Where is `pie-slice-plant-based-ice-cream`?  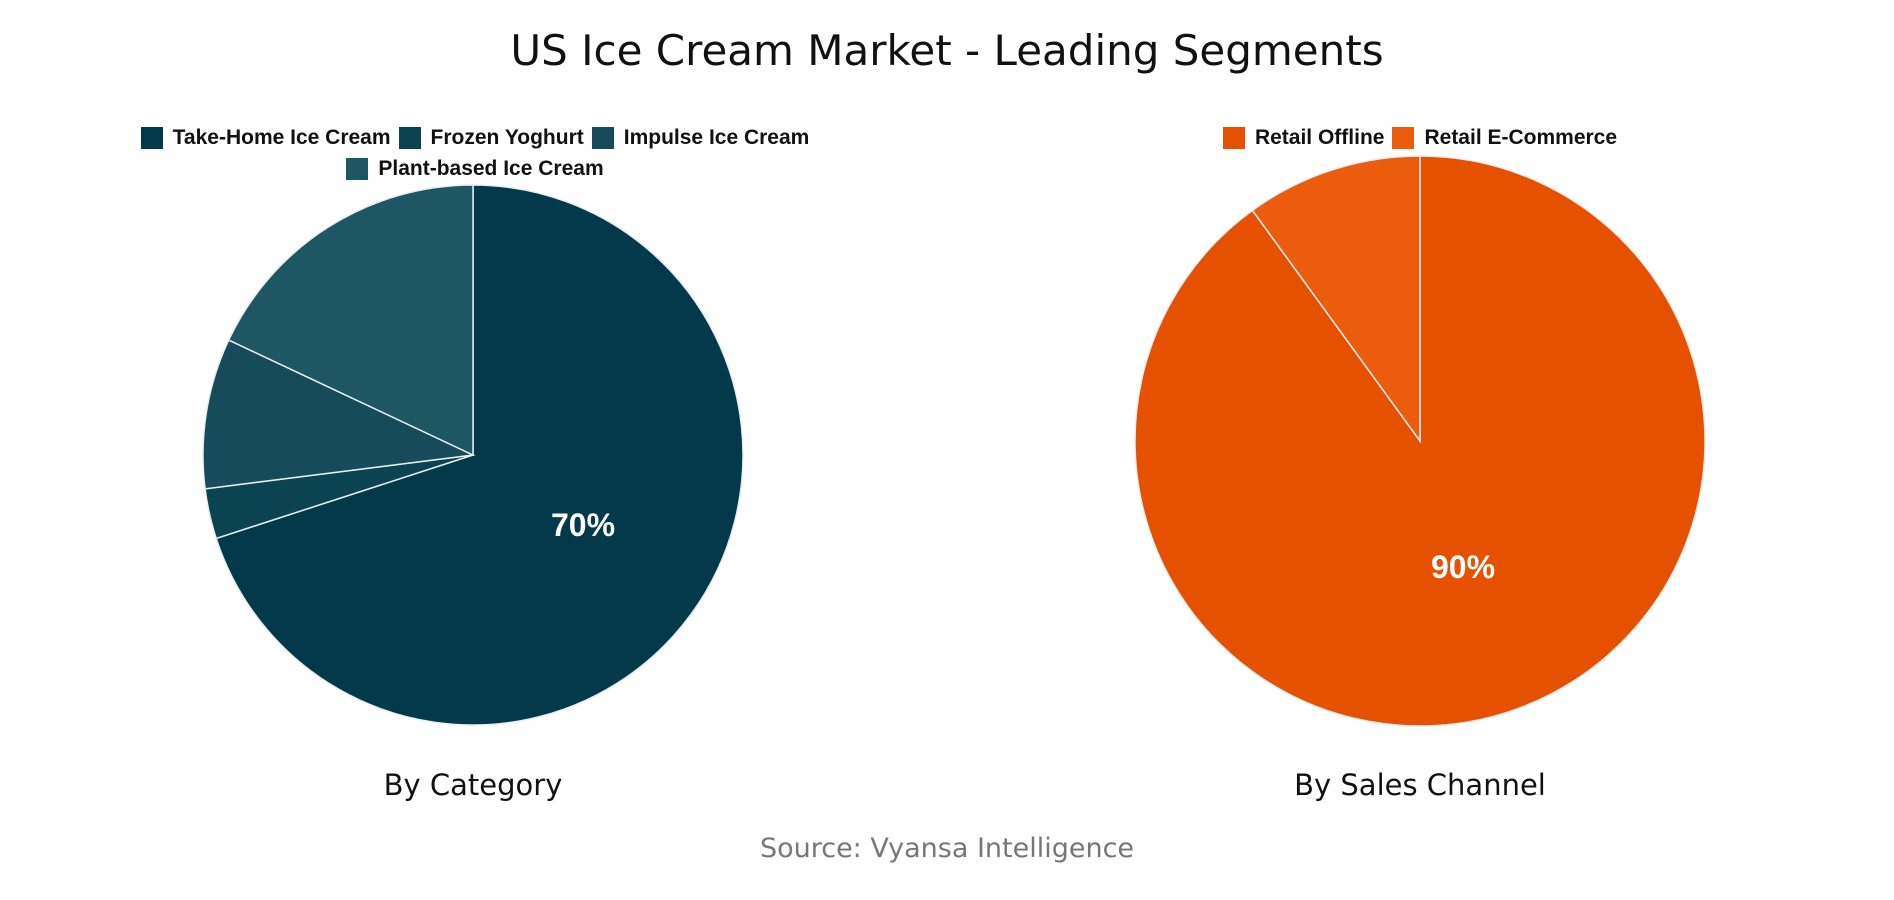
pie-slice-plant-based-ice-cream is located at coordinates (350, 320).